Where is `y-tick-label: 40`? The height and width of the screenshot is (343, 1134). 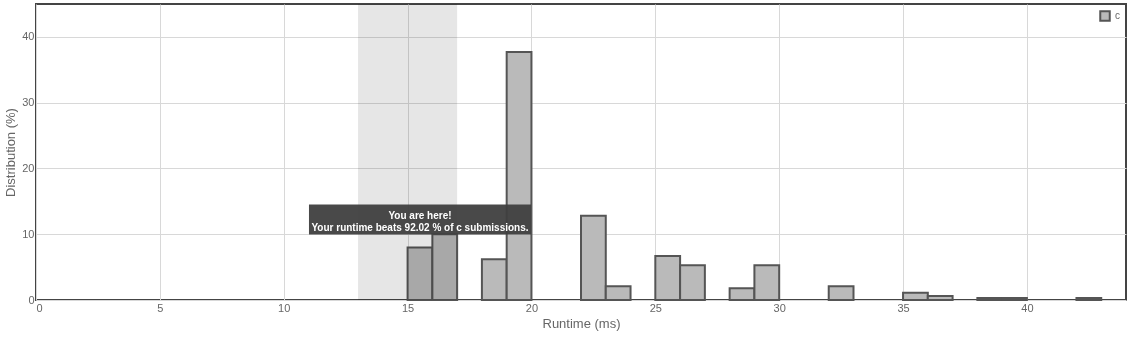 y-tick-label: 40 is located at coordinates (28, 36).